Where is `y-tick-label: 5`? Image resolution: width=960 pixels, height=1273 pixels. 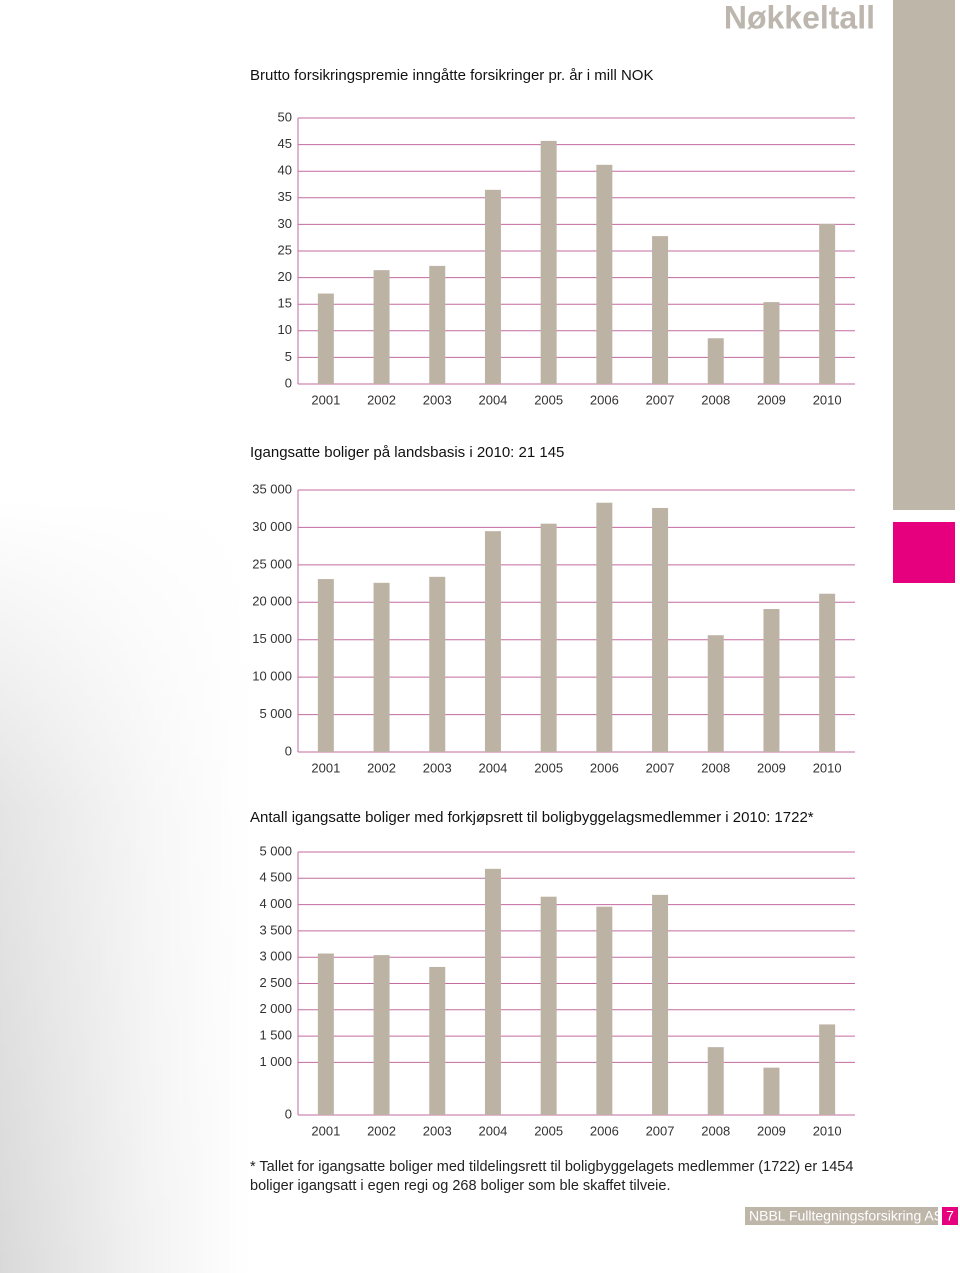
y-tick-label: 5 is located at coordinates (288, 356).